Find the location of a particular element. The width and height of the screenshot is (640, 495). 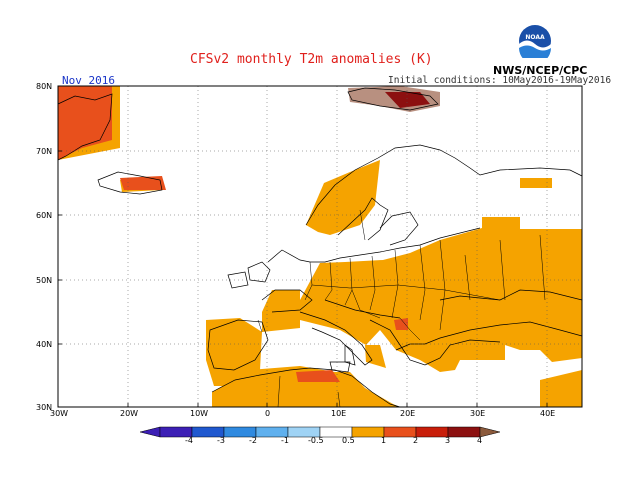

colorbar-label: -0.5 is located at coordinates (316, 440).